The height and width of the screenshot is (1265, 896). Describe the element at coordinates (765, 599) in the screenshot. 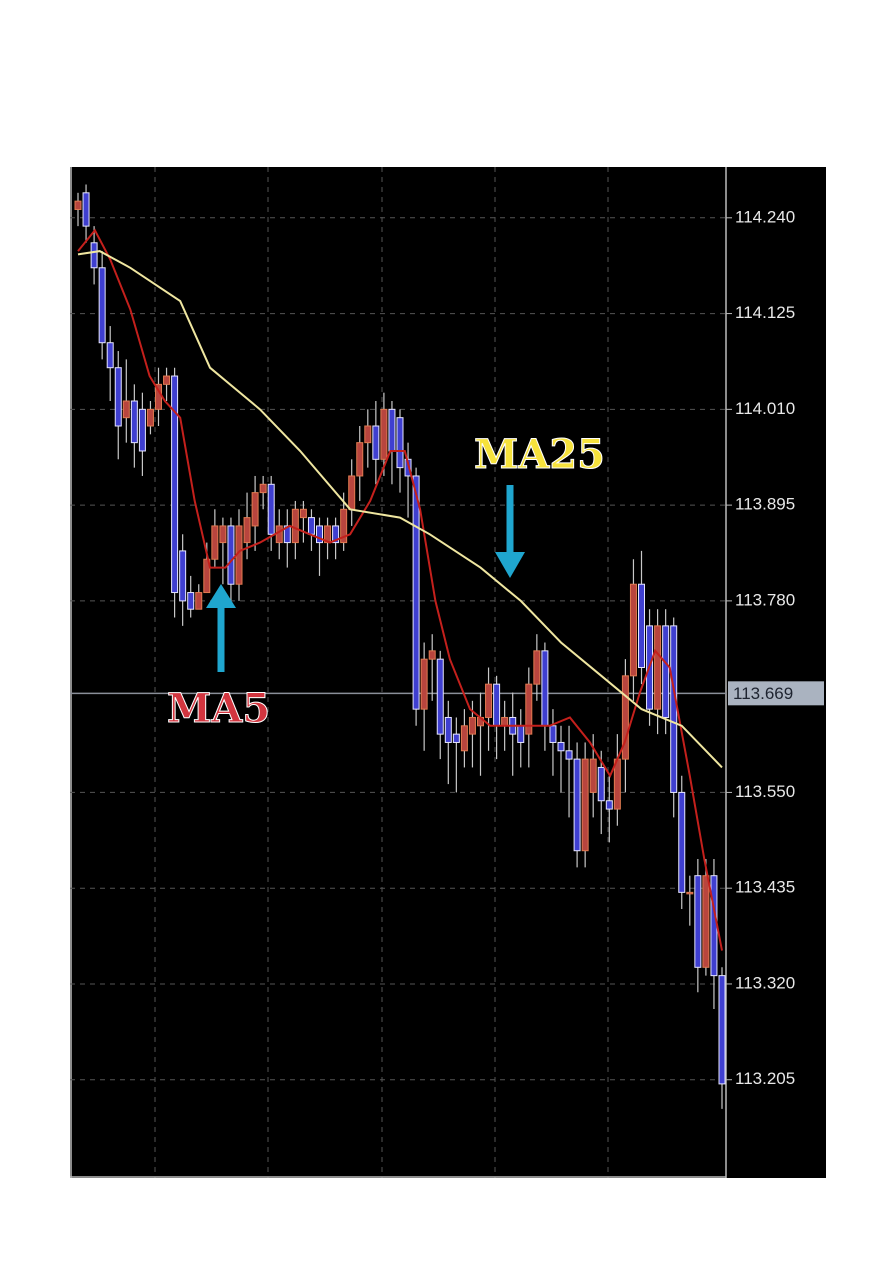

I see `y-tick-label: 113.780` at that location.